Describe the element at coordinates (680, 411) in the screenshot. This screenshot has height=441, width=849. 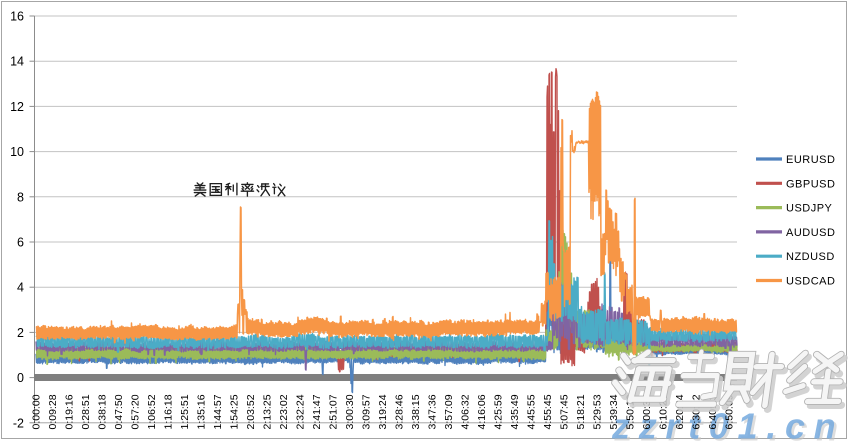
I see `svg-text: 6:20:24` at that location.